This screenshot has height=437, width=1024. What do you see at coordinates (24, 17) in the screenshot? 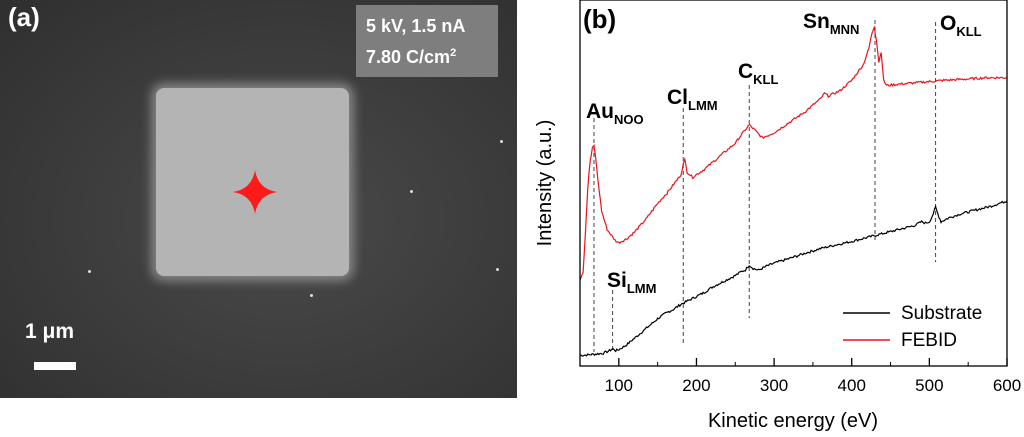
I see `panel-a-label: (a)` at bounding box center [24, 17].